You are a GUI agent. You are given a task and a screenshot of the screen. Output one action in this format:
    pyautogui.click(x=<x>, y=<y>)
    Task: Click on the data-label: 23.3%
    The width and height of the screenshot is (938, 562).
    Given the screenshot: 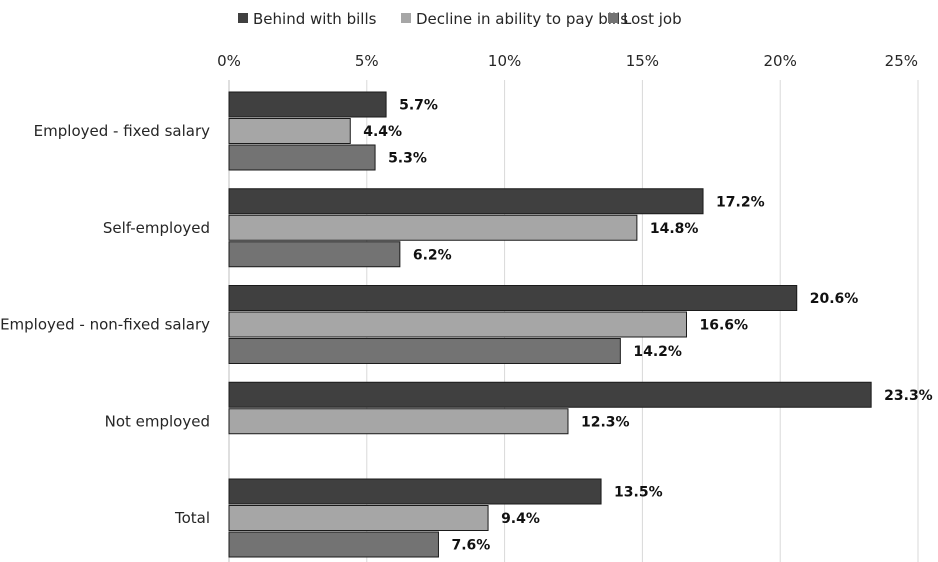 What is the action you would take?
    pyautogui.click(x=908, y=396)
    